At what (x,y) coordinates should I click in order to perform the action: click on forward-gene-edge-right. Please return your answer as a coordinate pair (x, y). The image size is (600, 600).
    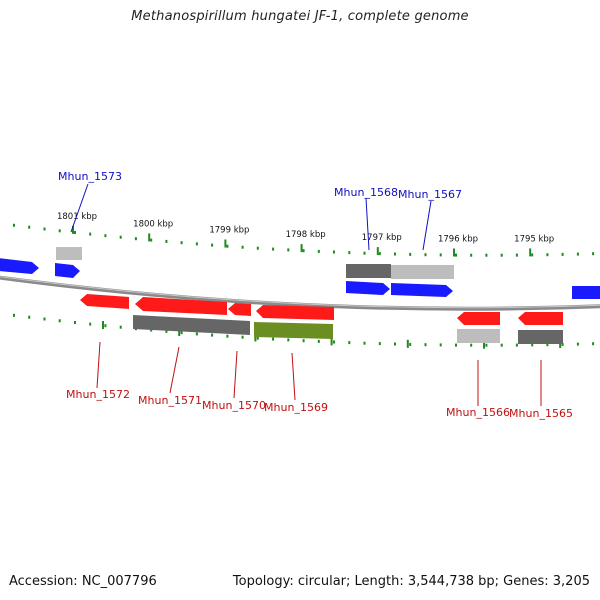
    Looking at the image, I should click on (586, 292).